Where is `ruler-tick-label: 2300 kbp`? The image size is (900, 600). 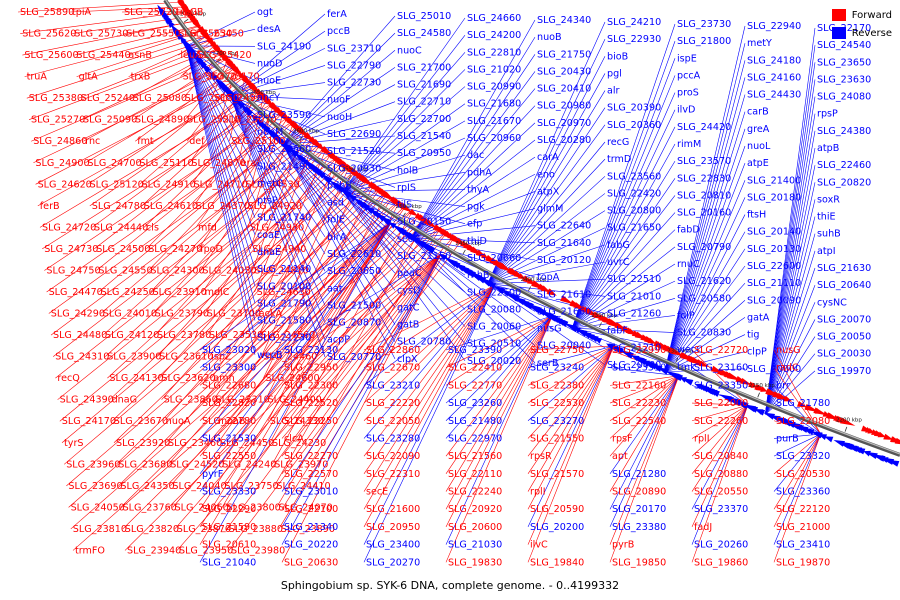 ruler-tick-label: 2300 kbp is located at coordinates (680, 351).